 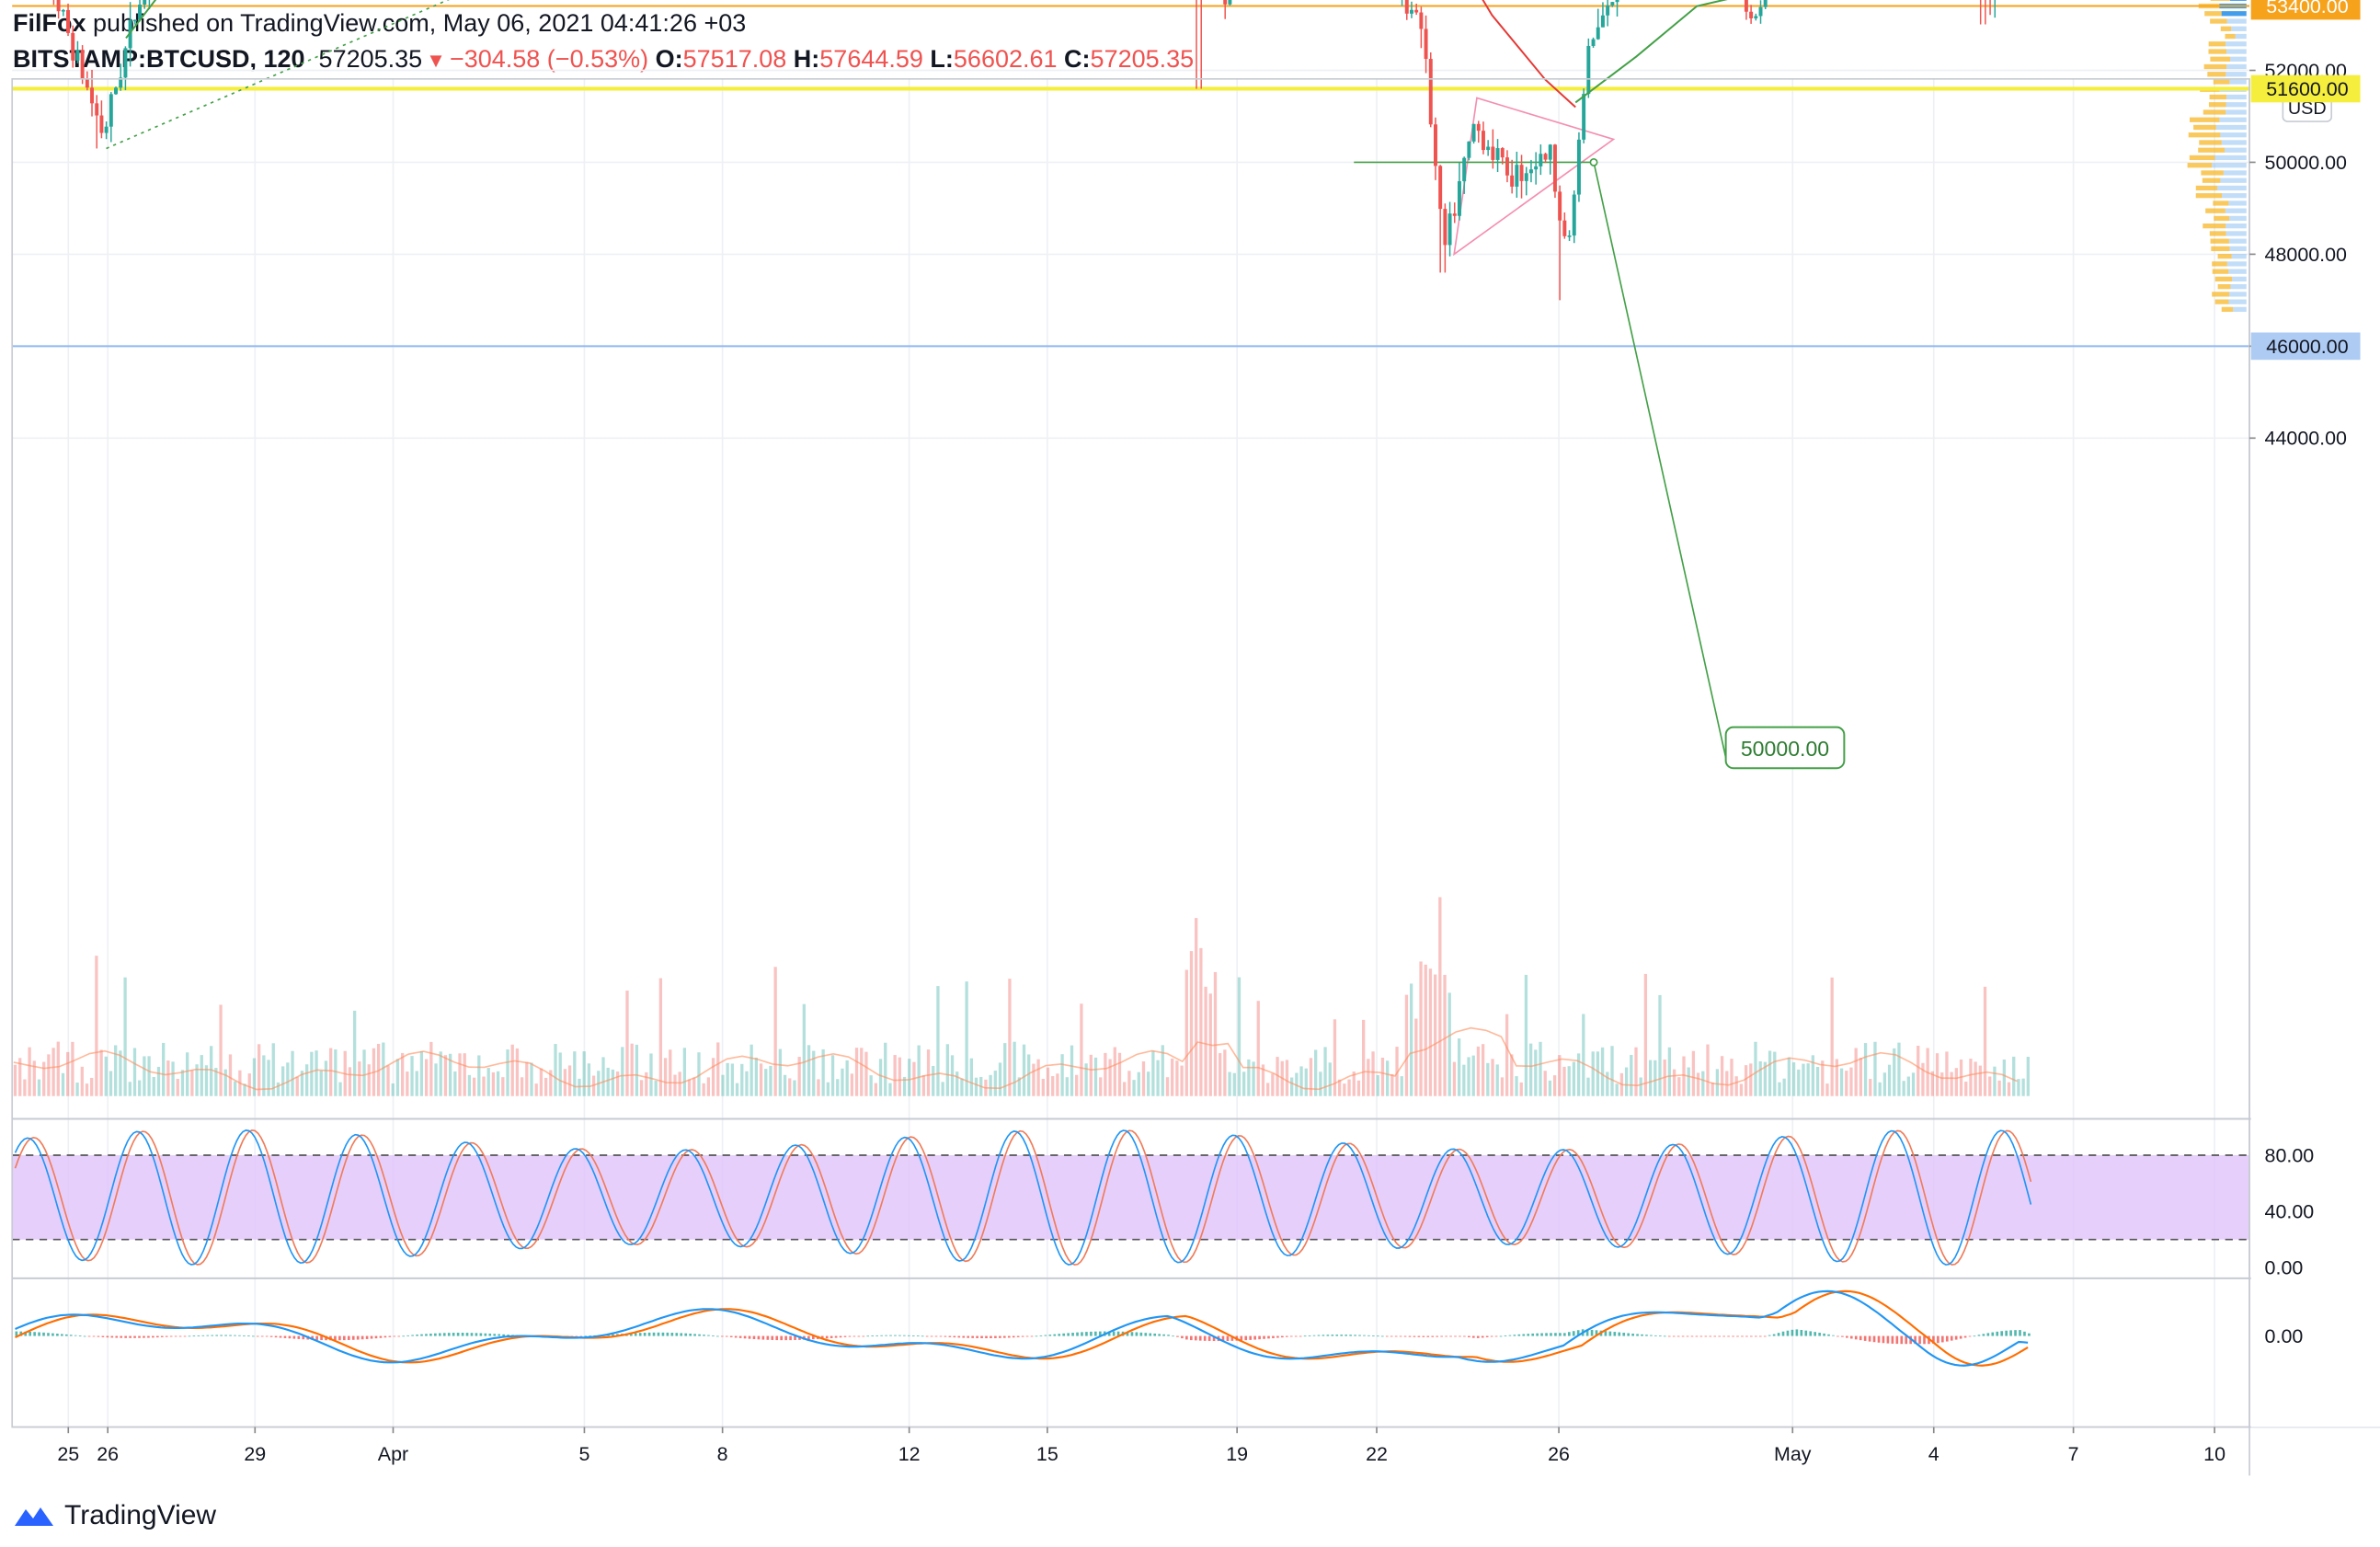 What do you see at coordinates (49, 23) in the screenshot?
I see `publisher-name: FilFox` at bounding box center [49, 23].